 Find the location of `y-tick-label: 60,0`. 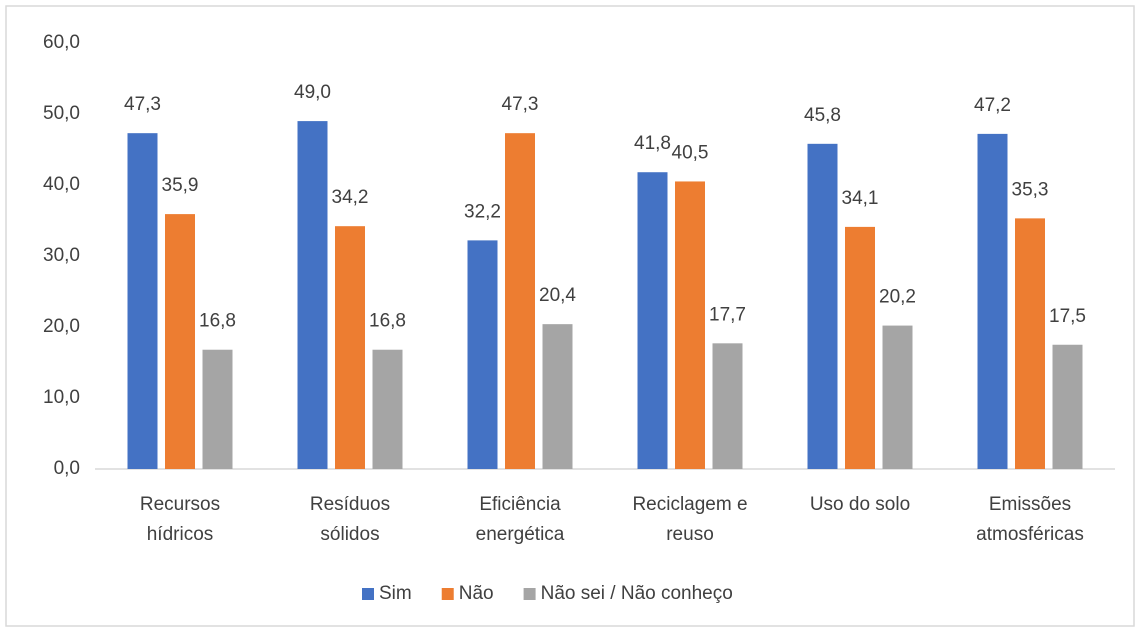

y-tick-label: 60,0 is located at coordinates (61, 42).